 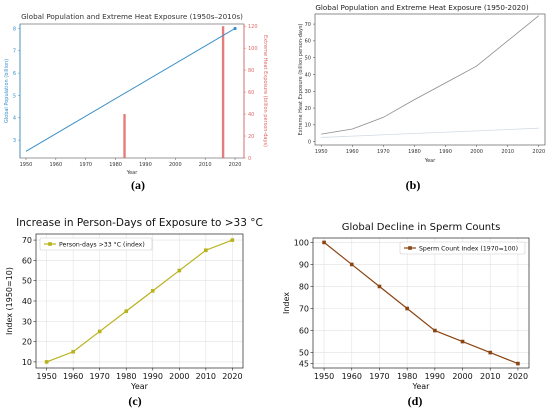 I want to click on series-line, so click(x=421, y=303).